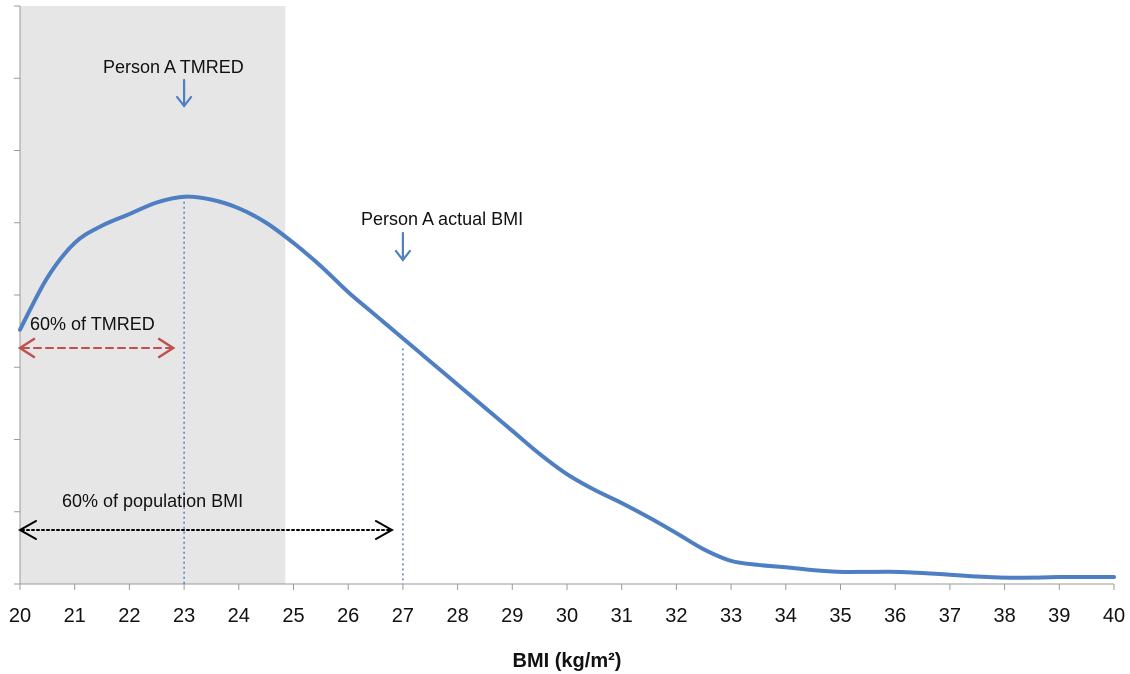  Describe the element at coordinates (1059, 616) in the screenshot. I see `x-tick-label: 39` at that location.